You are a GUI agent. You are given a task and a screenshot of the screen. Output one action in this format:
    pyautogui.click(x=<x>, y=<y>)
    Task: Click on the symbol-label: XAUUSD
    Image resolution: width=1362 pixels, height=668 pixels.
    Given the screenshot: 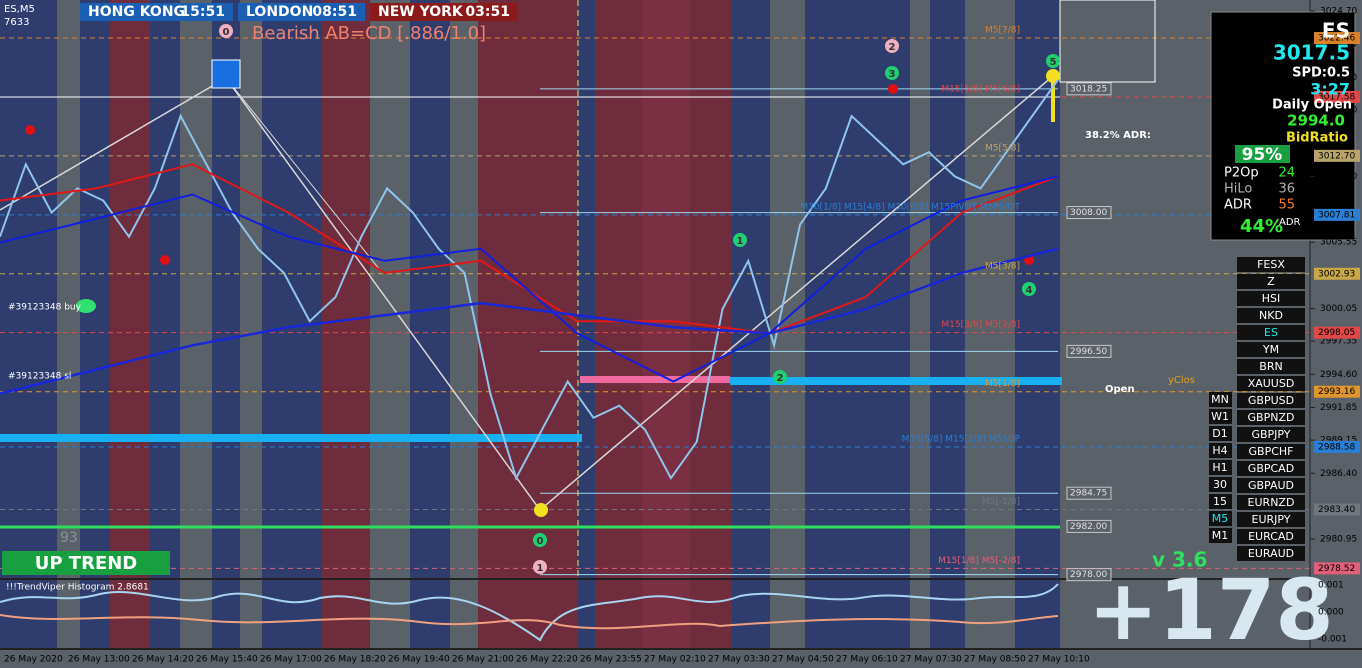 What is the action you would take?
    pyautogui.click(x=1271, y=383)
    